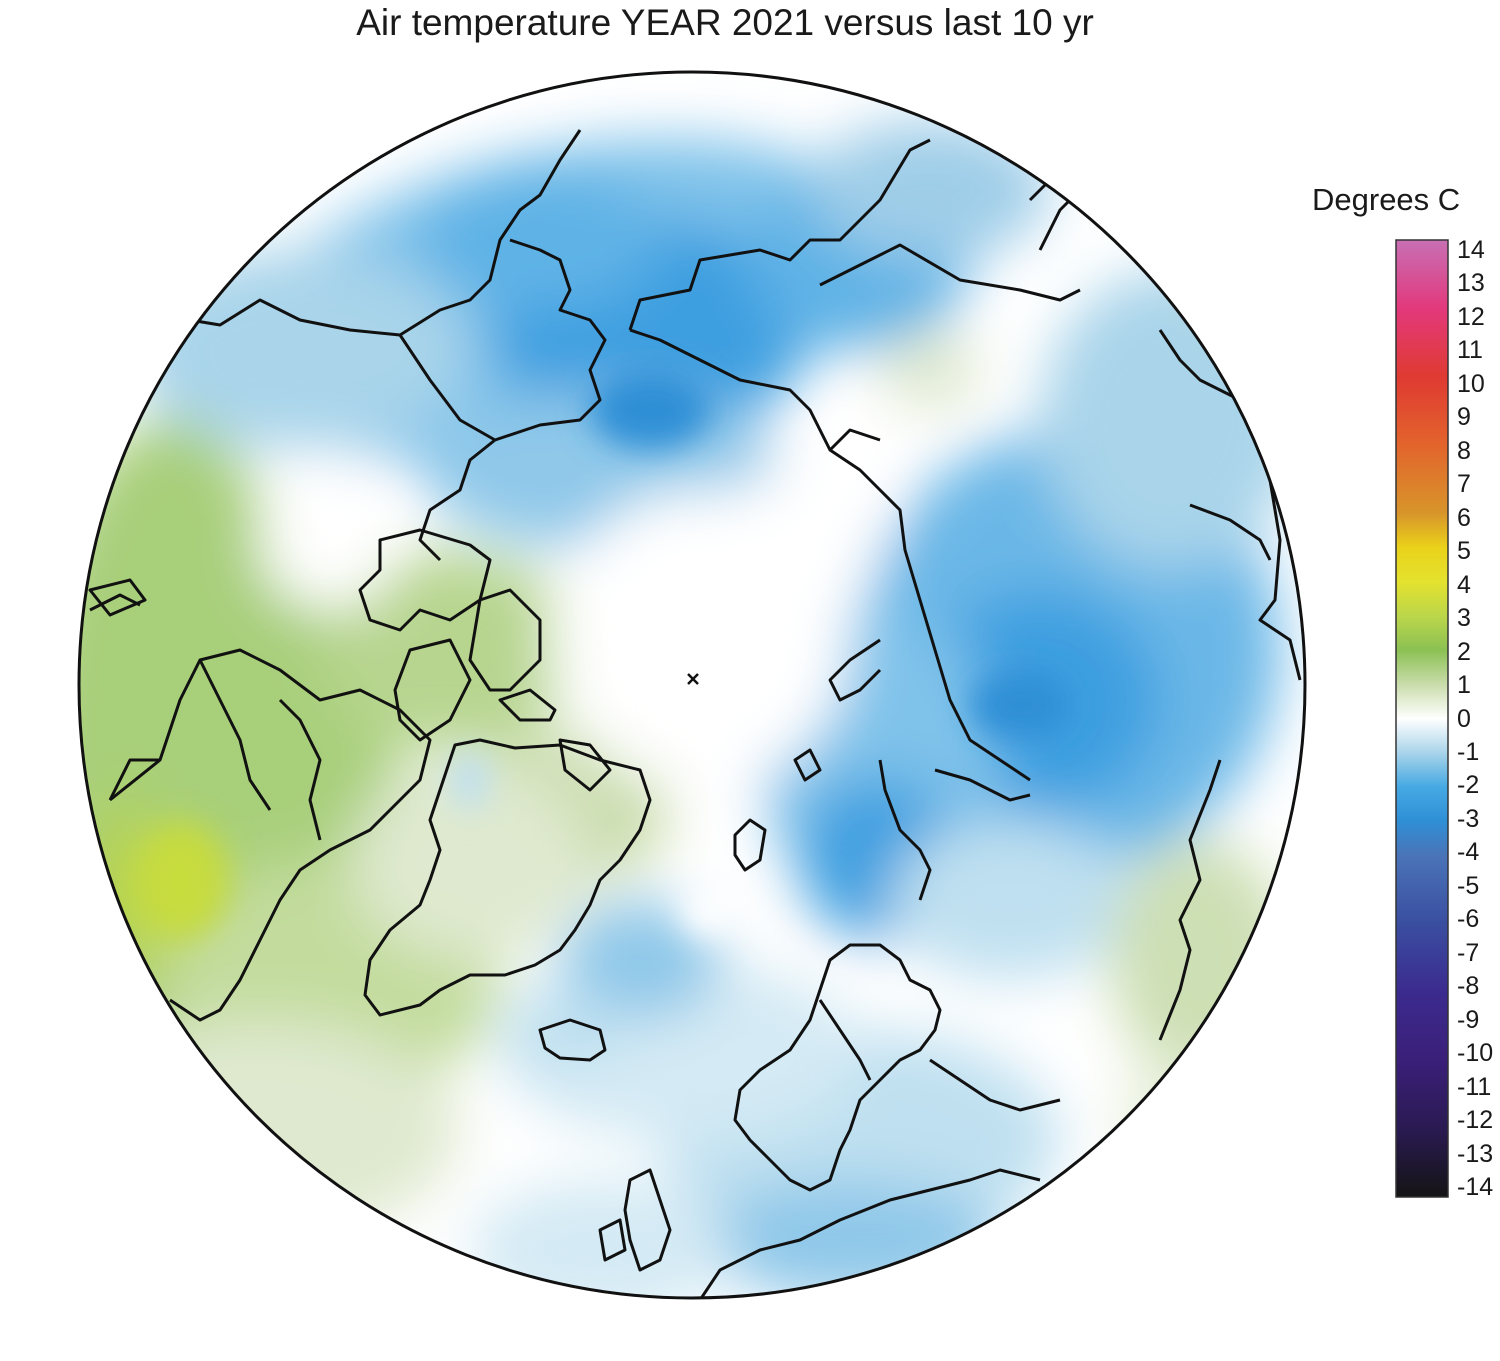 The width and height of the screenshot is (1500, 1361). What do you see at coordinates (1468, 818) in the screenshot?
I see `colorbar-tick-label: -3` at bounding box center [1468, 818].